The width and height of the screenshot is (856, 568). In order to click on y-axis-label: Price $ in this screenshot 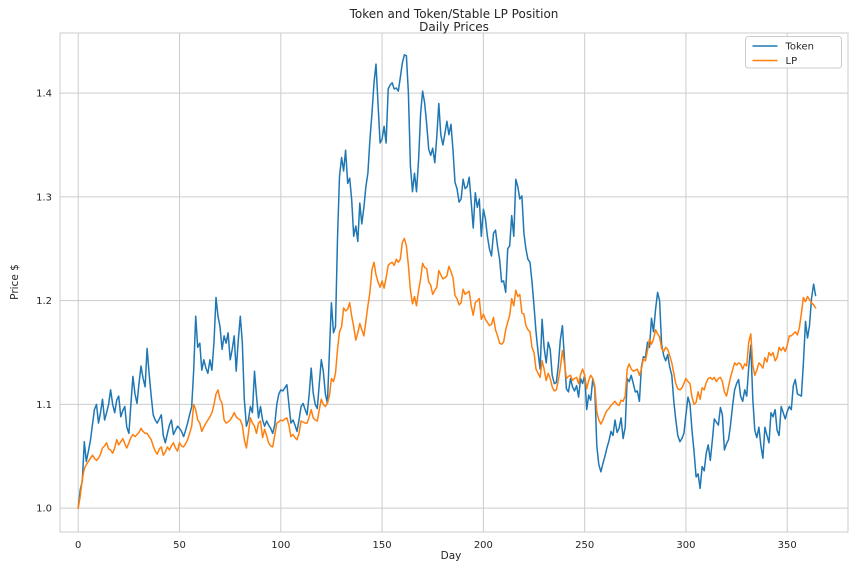, I will do `click(15, 282)`.